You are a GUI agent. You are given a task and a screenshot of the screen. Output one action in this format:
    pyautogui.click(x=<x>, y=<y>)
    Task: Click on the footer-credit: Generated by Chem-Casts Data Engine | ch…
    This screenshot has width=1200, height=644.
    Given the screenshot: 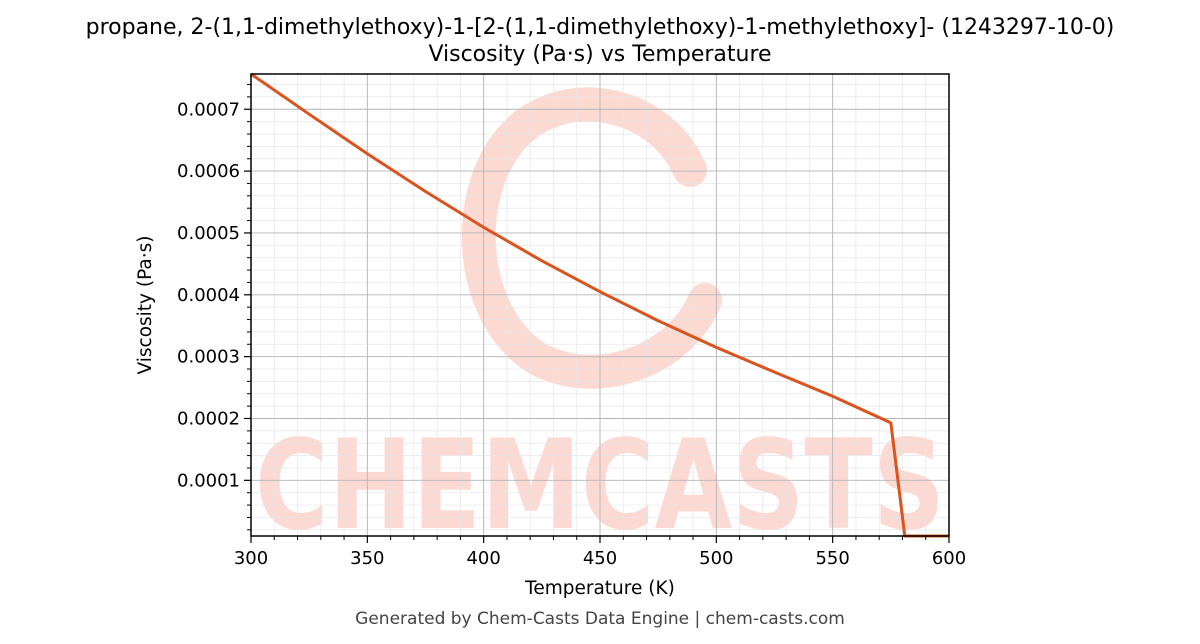 What is the action you would take?
    pyautogui.click(x=600, y=619)
    